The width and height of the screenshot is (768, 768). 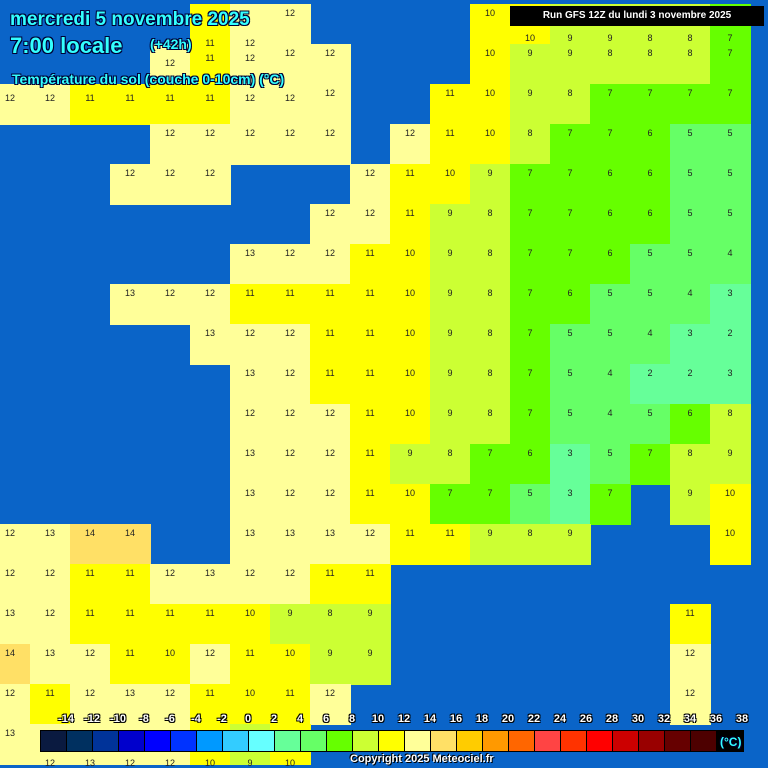 What do you see at coordinates (689, 333) in the screenshot?
I see `grid-value: 3` at bounding box center [689, 333].